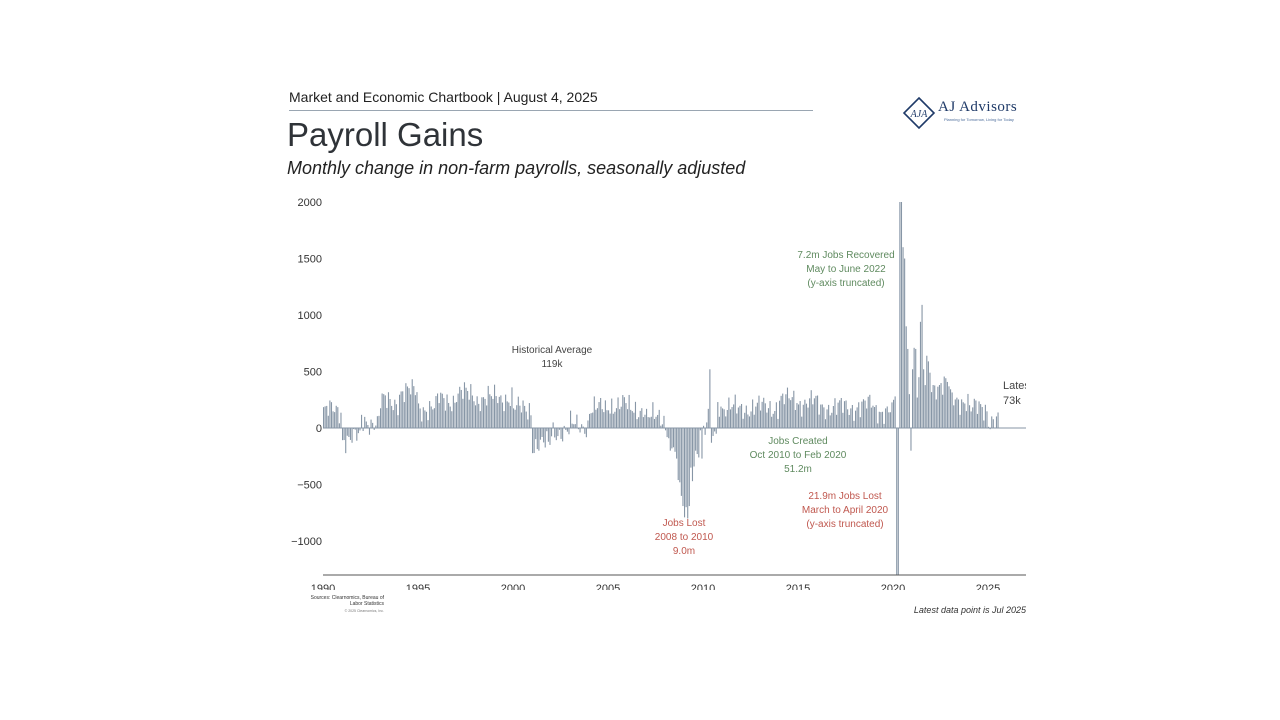 The height and width of the screenshot is (720, 1280). What do you see at coordinates (703, 586) in the screenshot?
I see `x-tick-label: 2010` at bounding box center [703, 586].